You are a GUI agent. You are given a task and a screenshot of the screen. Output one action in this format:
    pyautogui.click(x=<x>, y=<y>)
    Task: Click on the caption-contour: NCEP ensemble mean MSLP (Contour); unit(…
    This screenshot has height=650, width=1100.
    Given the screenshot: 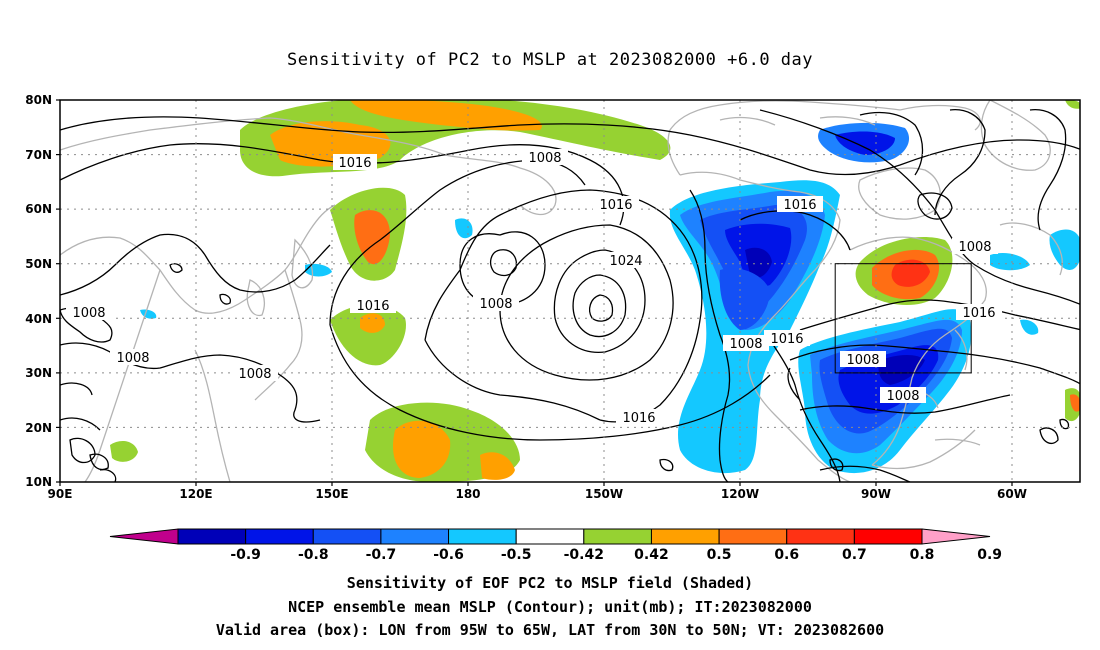 What is the action you would take?
    pyautogui.click(x=550, y=607)
    